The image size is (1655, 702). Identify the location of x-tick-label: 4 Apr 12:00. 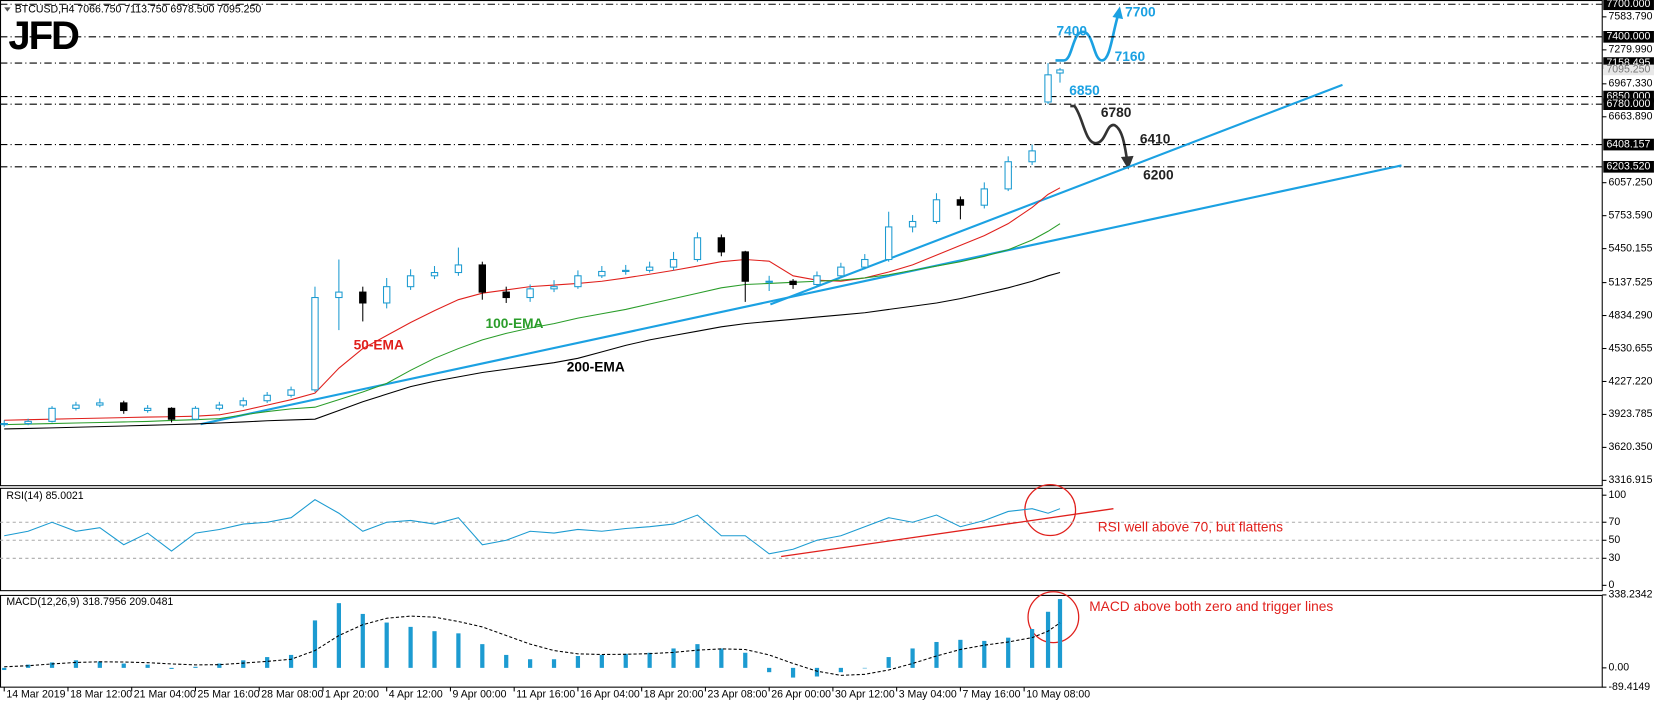
(416, 694).